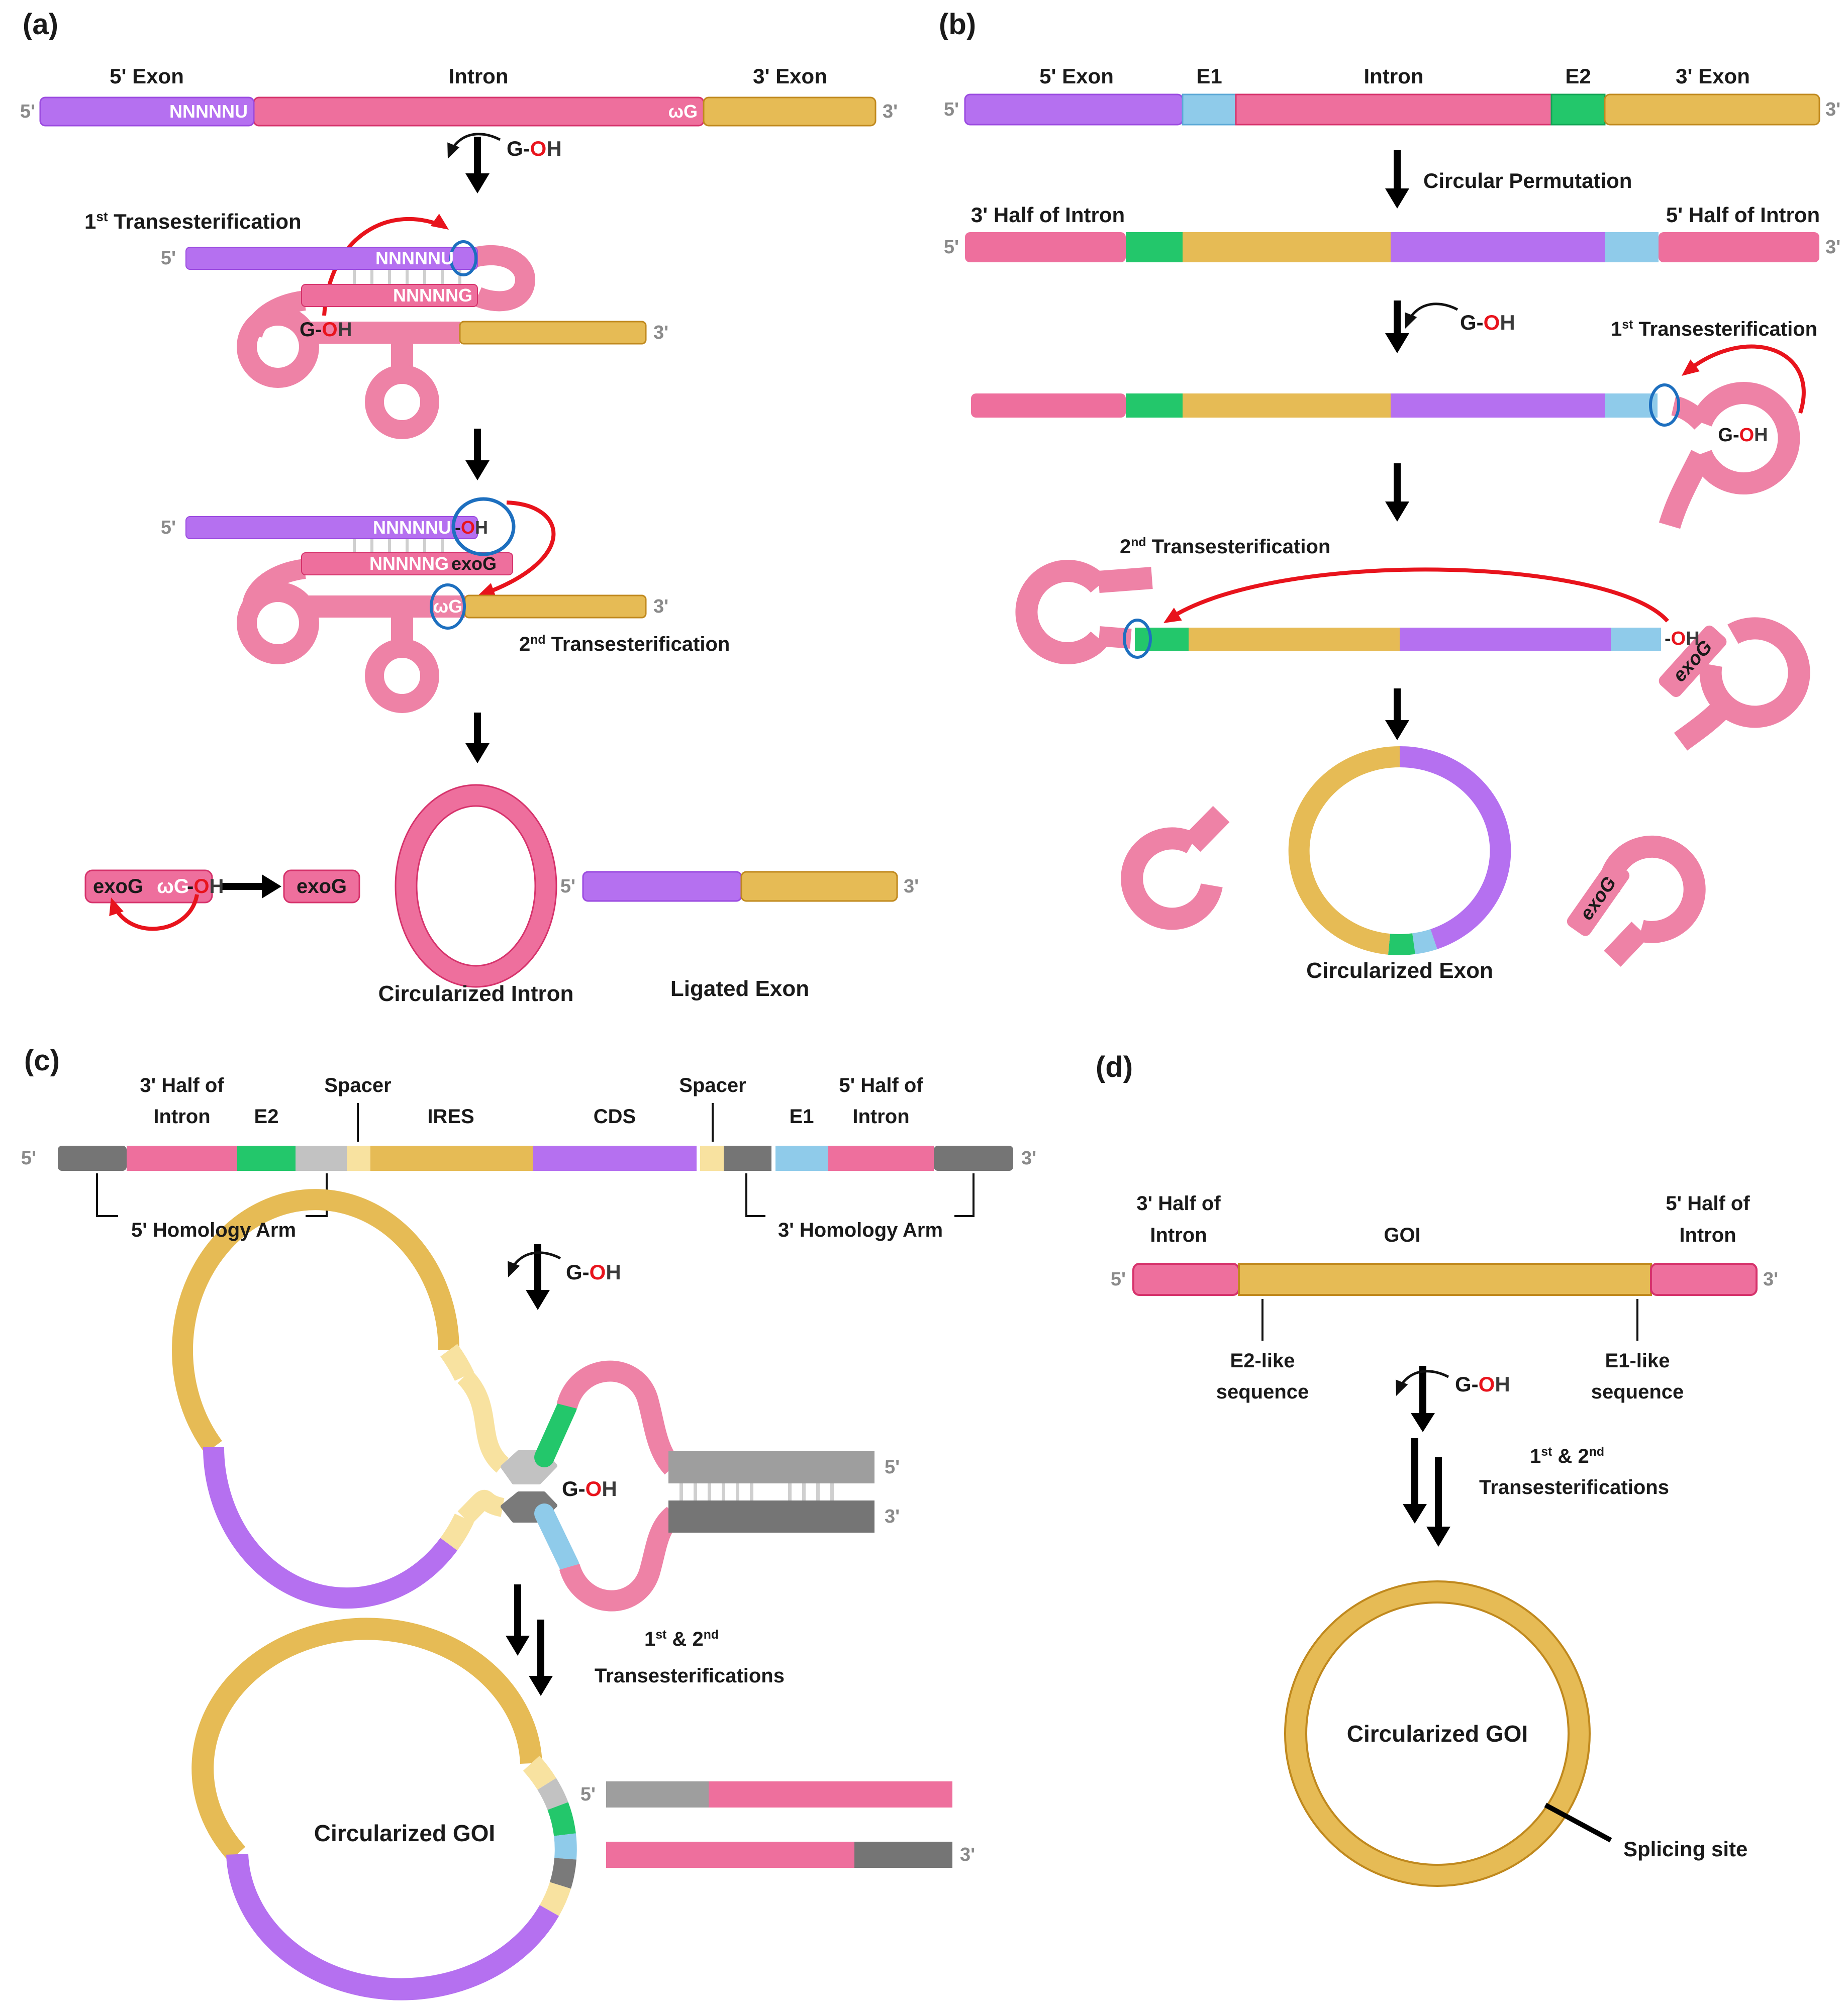 This screenshot has width=1848, height=2004. What do you see at coordinates (212, 1195) in the screenshot?
I see `homology5-bracket` at bounding box center [212, 1195].